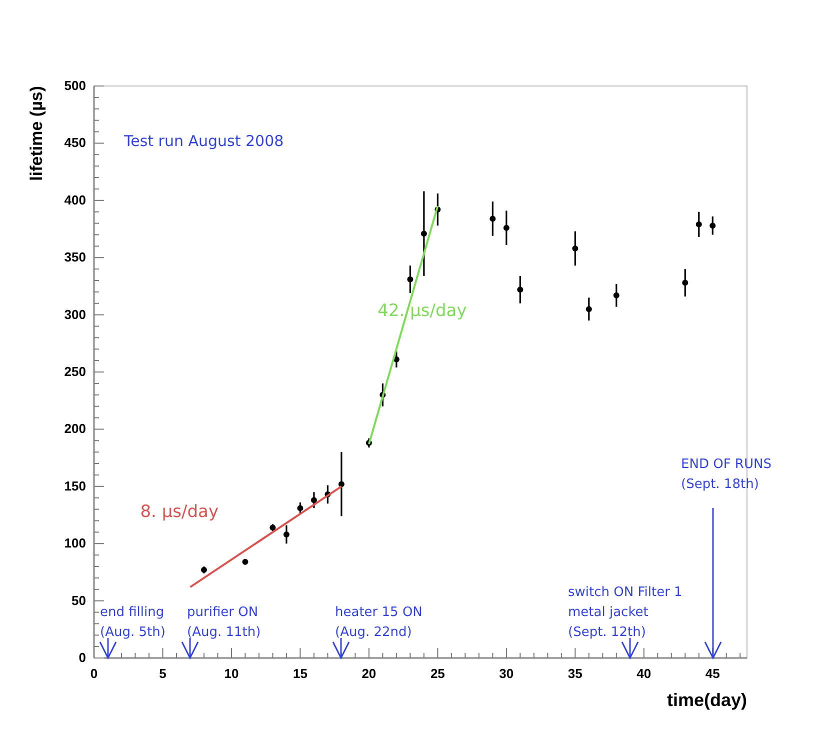  Describe the element at coordinates (133, 622) in the screenshot. I see `annotation: end filling (Aug. 5th)` at that location.